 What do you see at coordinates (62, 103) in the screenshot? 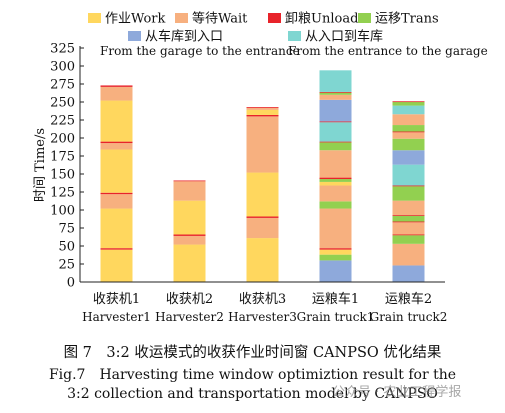
I see `y-tick-label: 250` at bounding box center [62, 103].